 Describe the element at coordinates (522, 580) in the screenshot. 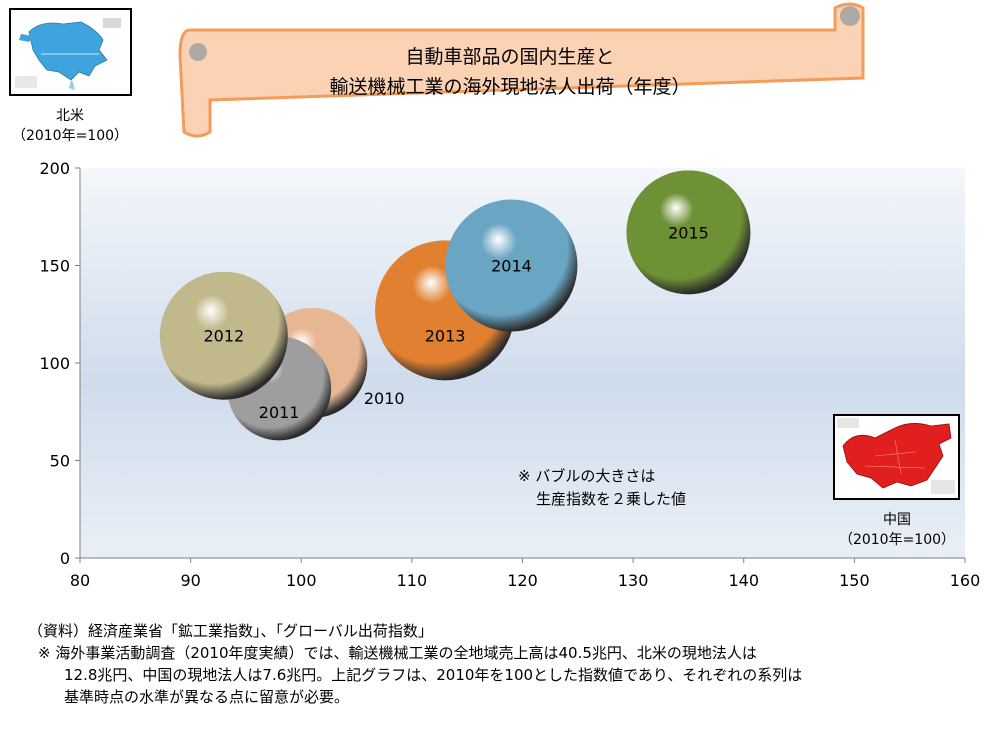

I see `x-tick-label: 120` at that location.